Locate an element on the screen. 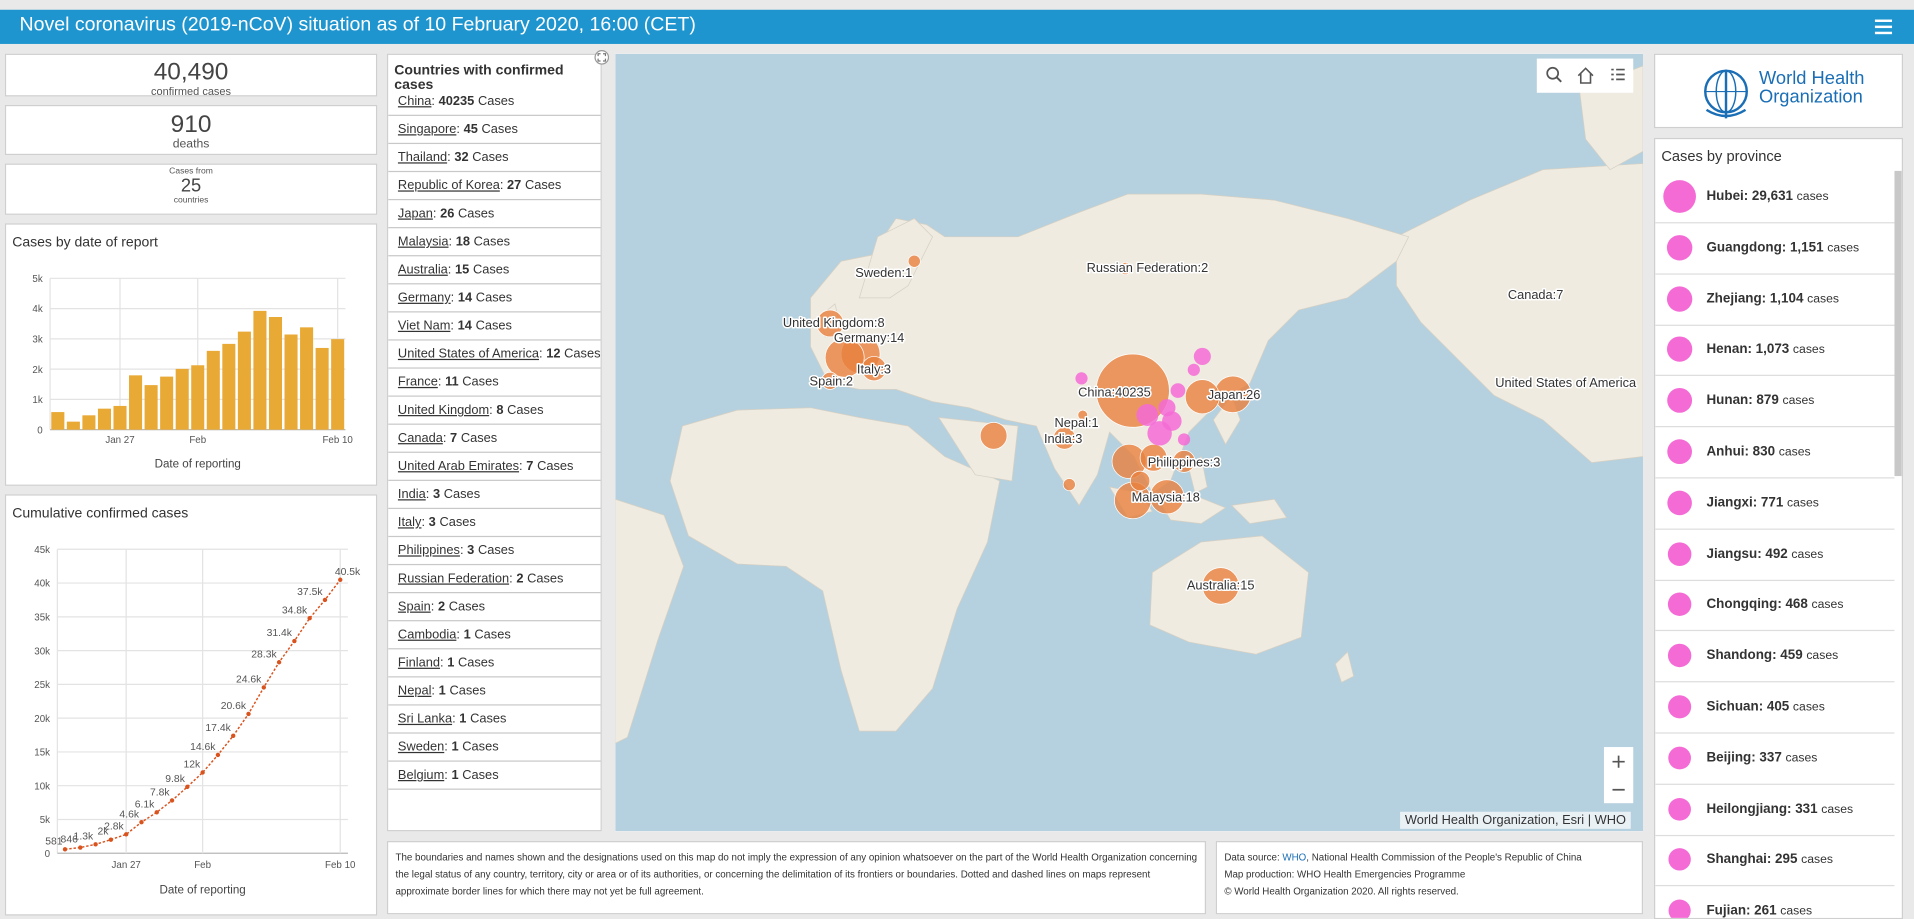  country-link: Spain is located at coordinates (414, 606).